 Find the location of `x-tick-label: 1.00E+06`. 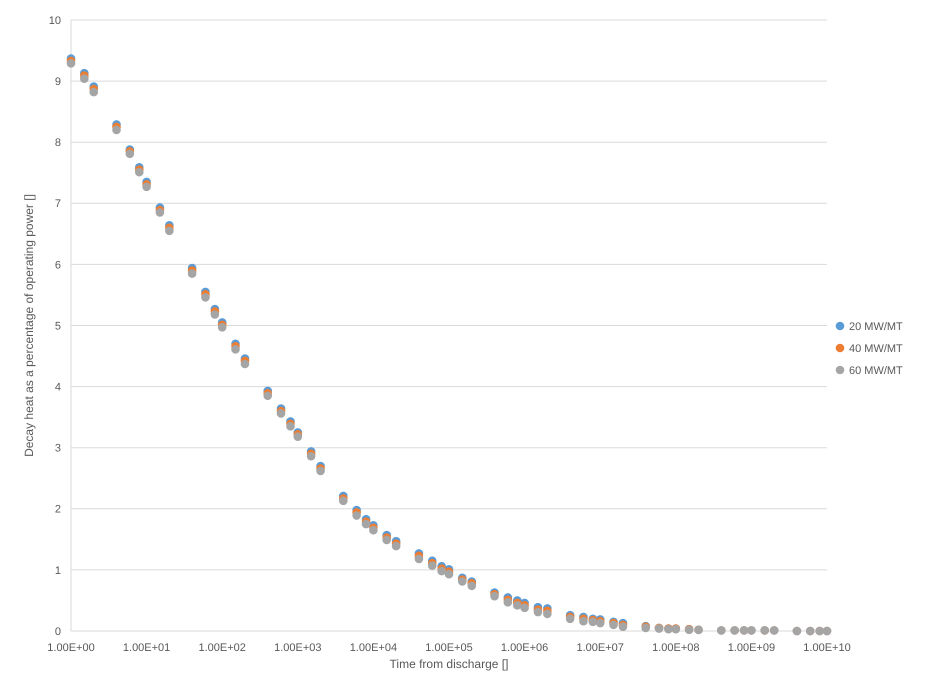

x-tick-label: 1.00E+06 is located at coordinates (524, 648).